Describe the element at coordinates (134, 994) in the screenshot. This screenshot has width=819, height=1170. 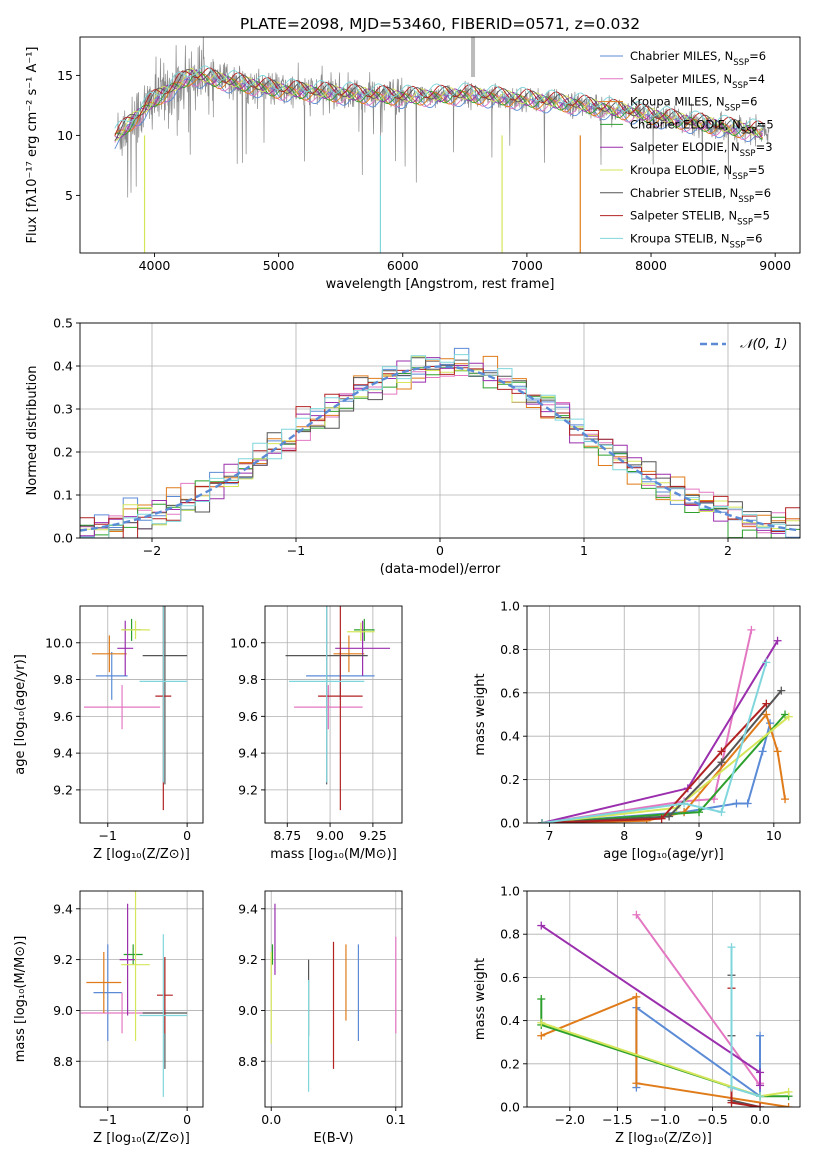
I see `plot-area-mass-z` at that location.